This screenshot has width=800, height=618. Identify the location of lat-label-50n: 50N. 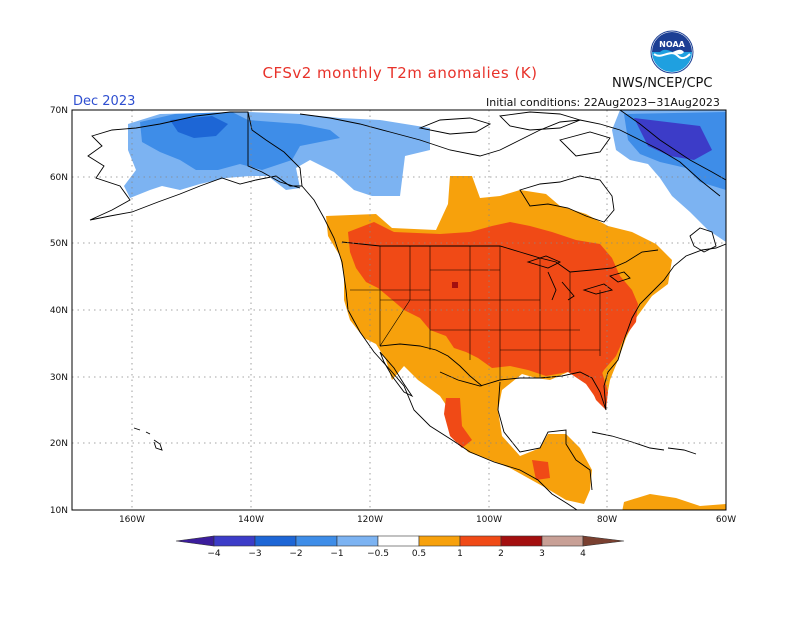
(59, 244).